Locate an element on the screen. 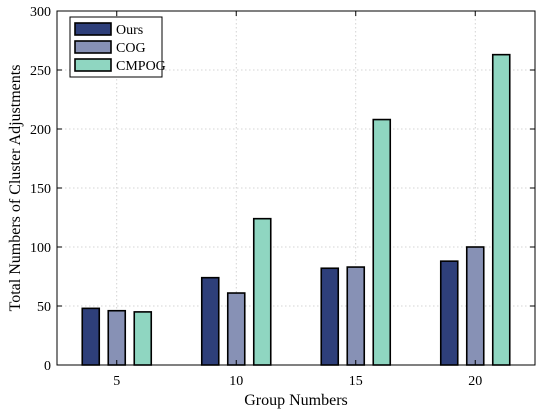 This screenshot has height=415, width=550. y-tick-label: 150 is located at coordinates (40, 189).